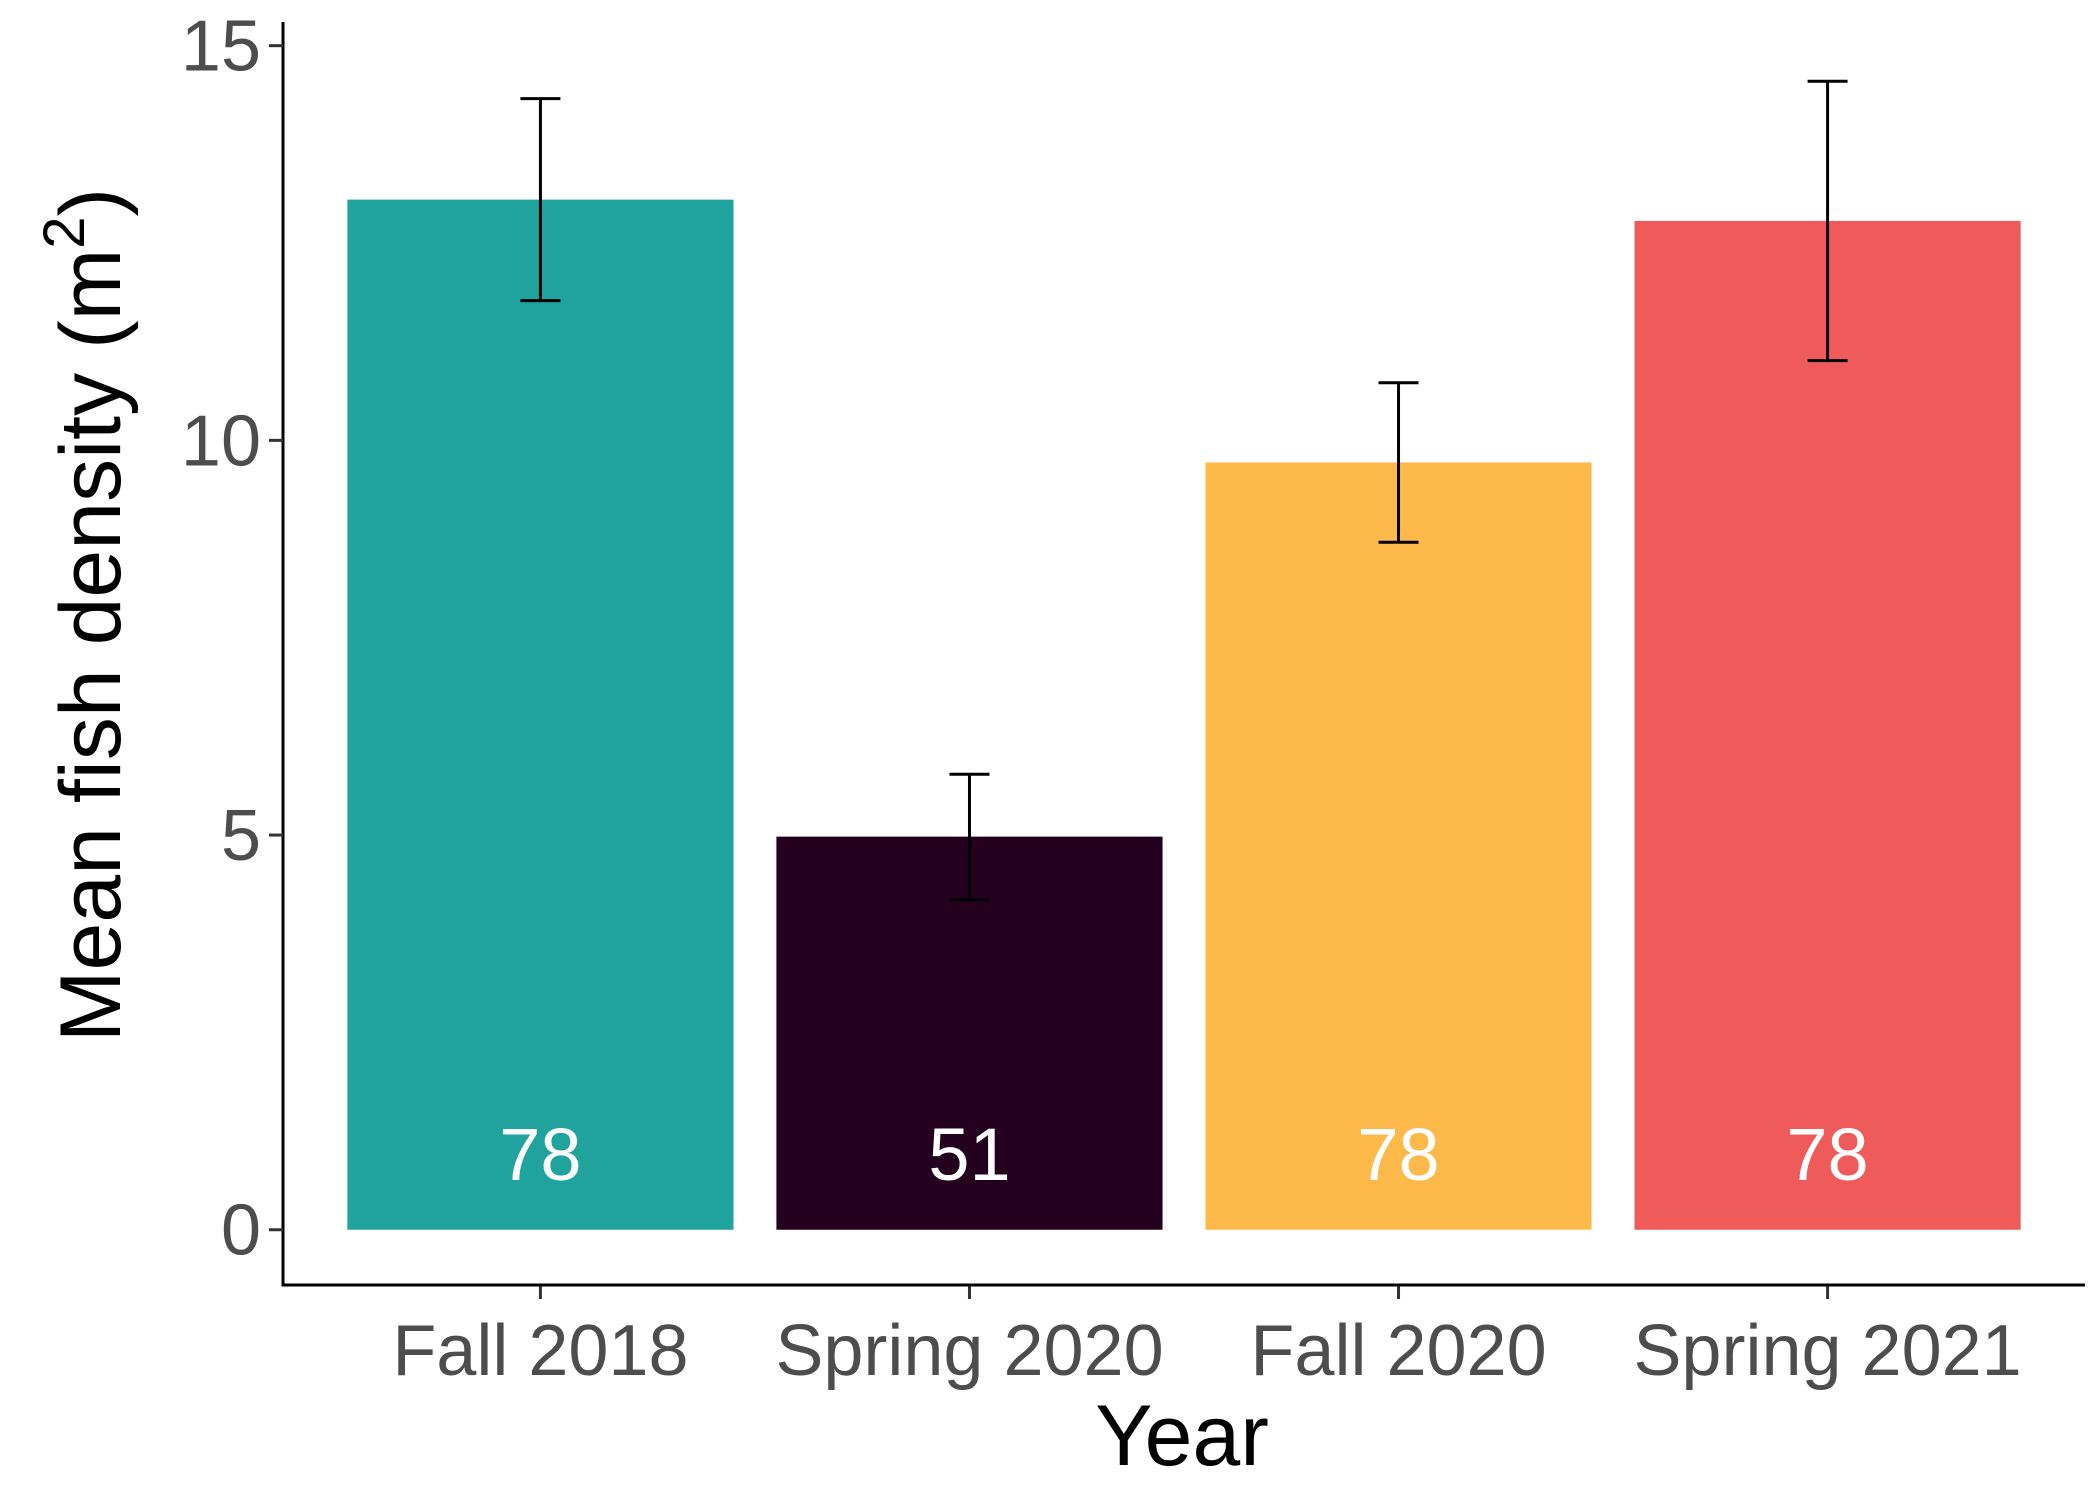 Image resolution: width=2100 pixels, height=1500 pixels. Describe the element at coordinates (540, 1351) in the screenshot. I see `x-tick-label-1: Fall 2018` at that location.